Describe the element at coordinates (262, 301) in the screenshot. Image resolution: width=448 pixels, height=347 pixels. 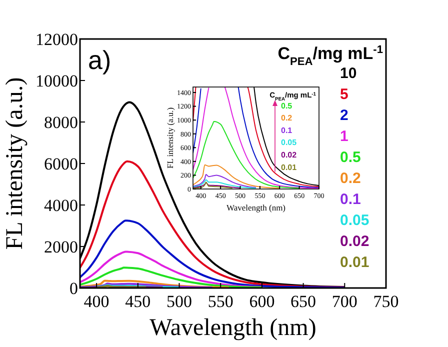
I see `x-tick-label: 600` at that location.